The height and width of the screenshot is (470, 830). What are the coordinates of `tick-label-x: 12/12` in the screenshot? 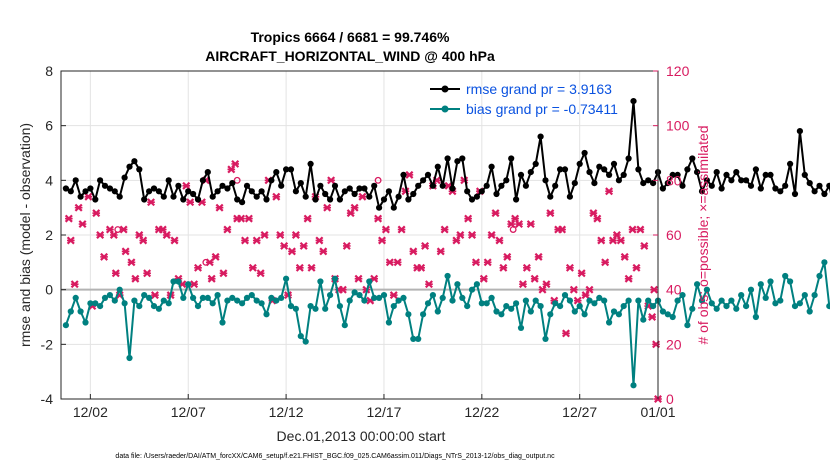 It's located at (286, 412).